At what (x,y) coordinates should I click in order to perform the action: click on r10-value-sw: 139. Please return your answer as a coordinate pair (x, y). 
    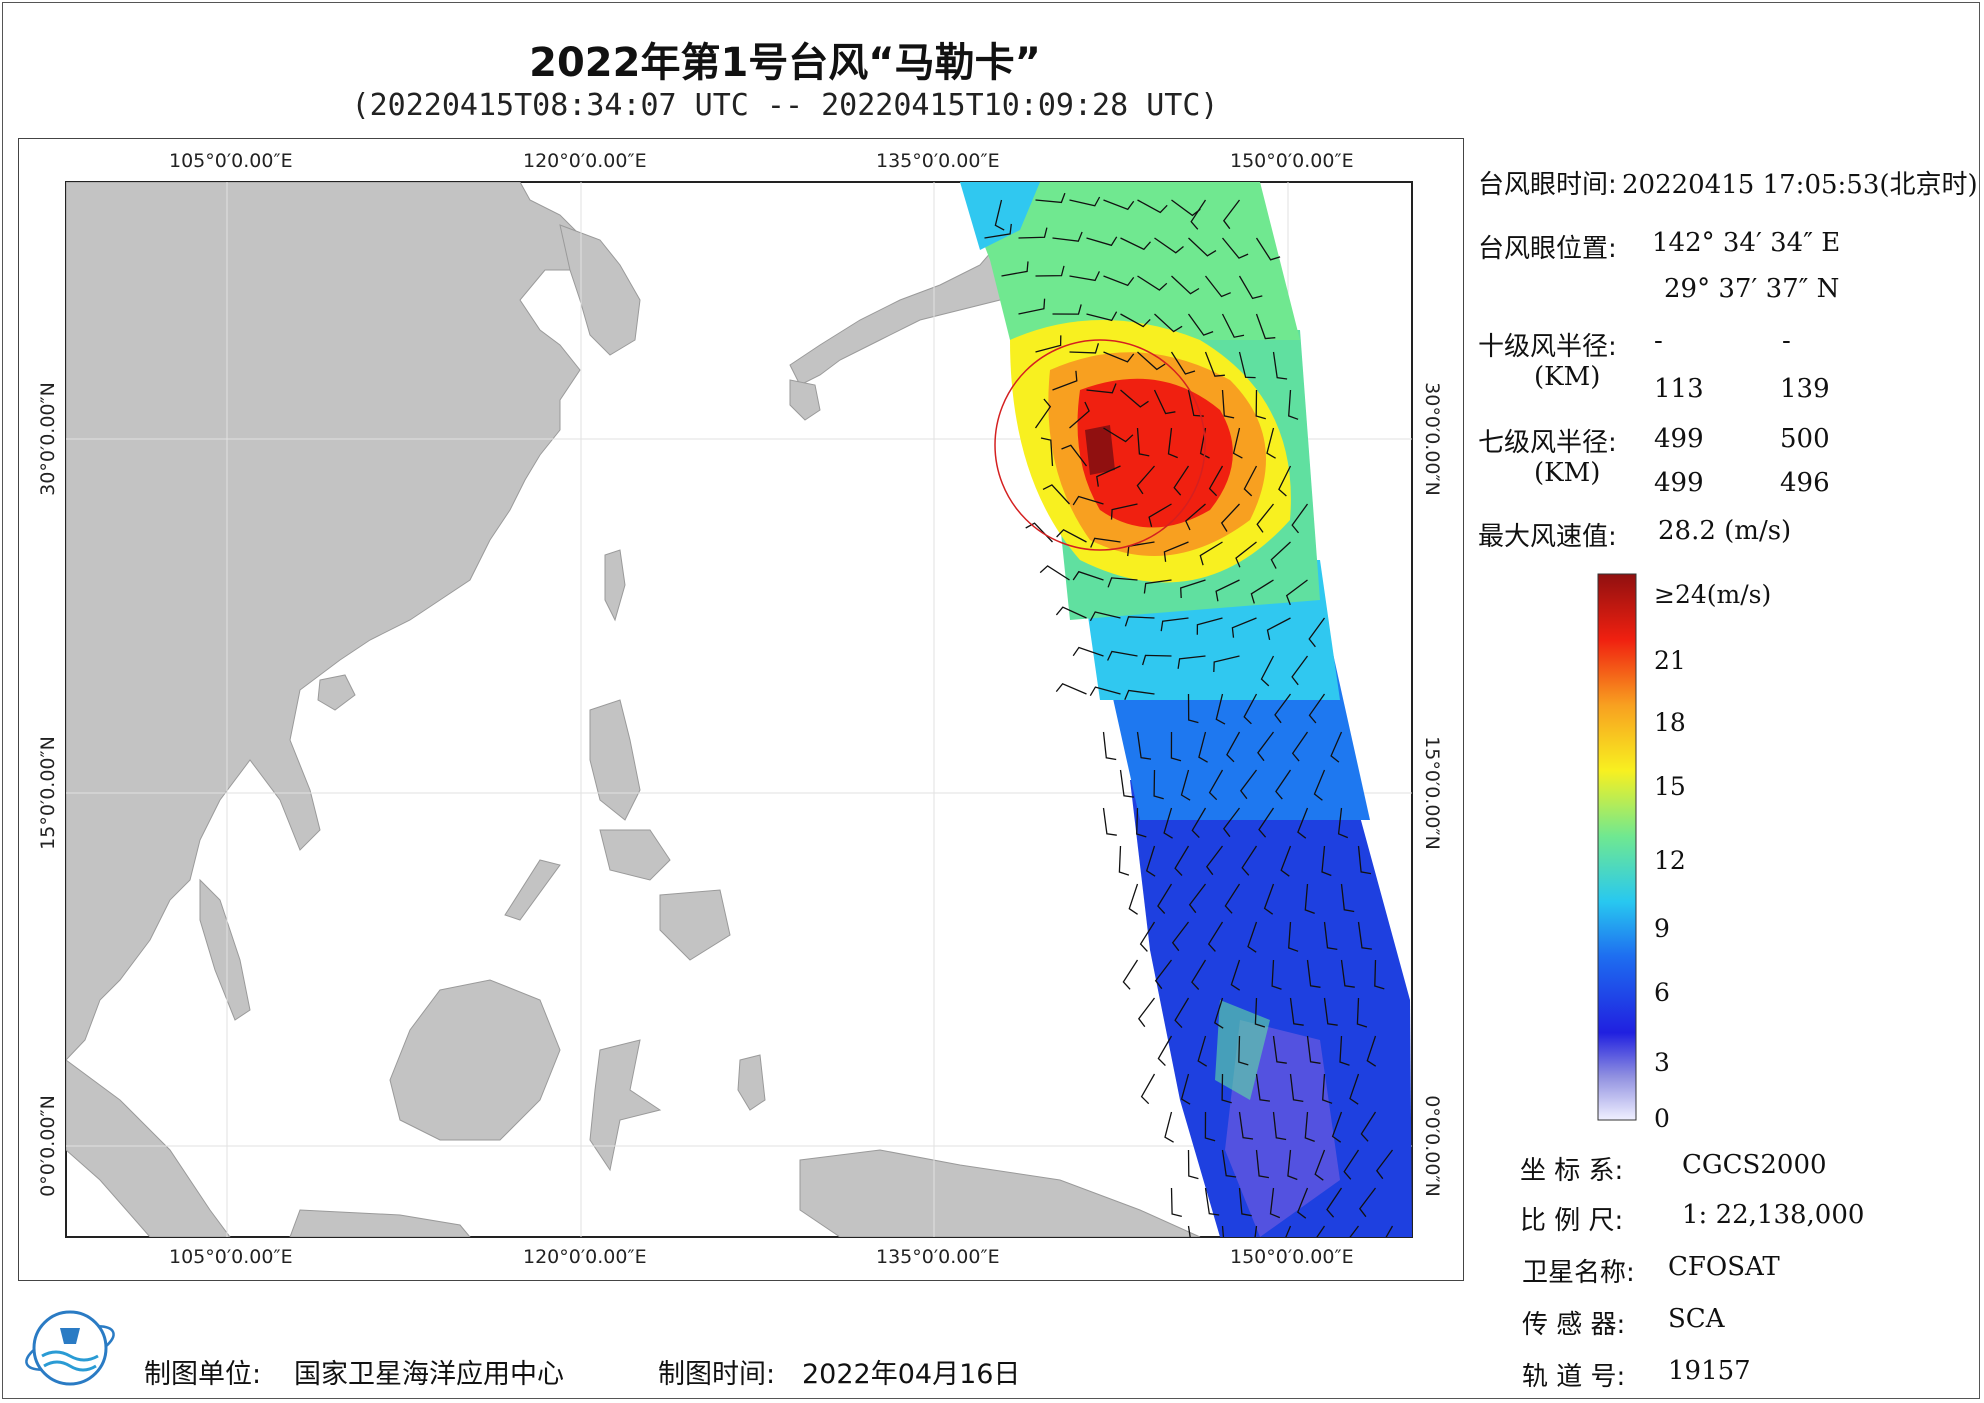
    Looking at the image, I should click on (1805, 389).